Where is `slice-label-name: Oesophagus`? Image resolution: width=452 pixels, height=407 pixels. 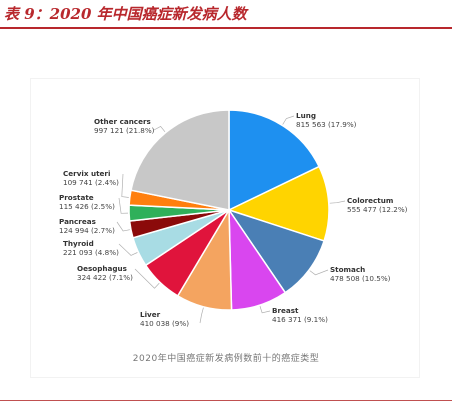 slice-label-name: Oesophagus is located at coordinates (102, 268).